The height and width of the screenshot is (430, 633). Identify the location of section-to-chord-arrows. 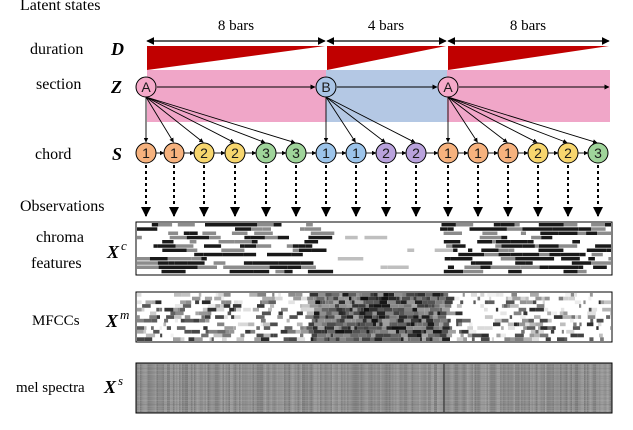
(370, 120).